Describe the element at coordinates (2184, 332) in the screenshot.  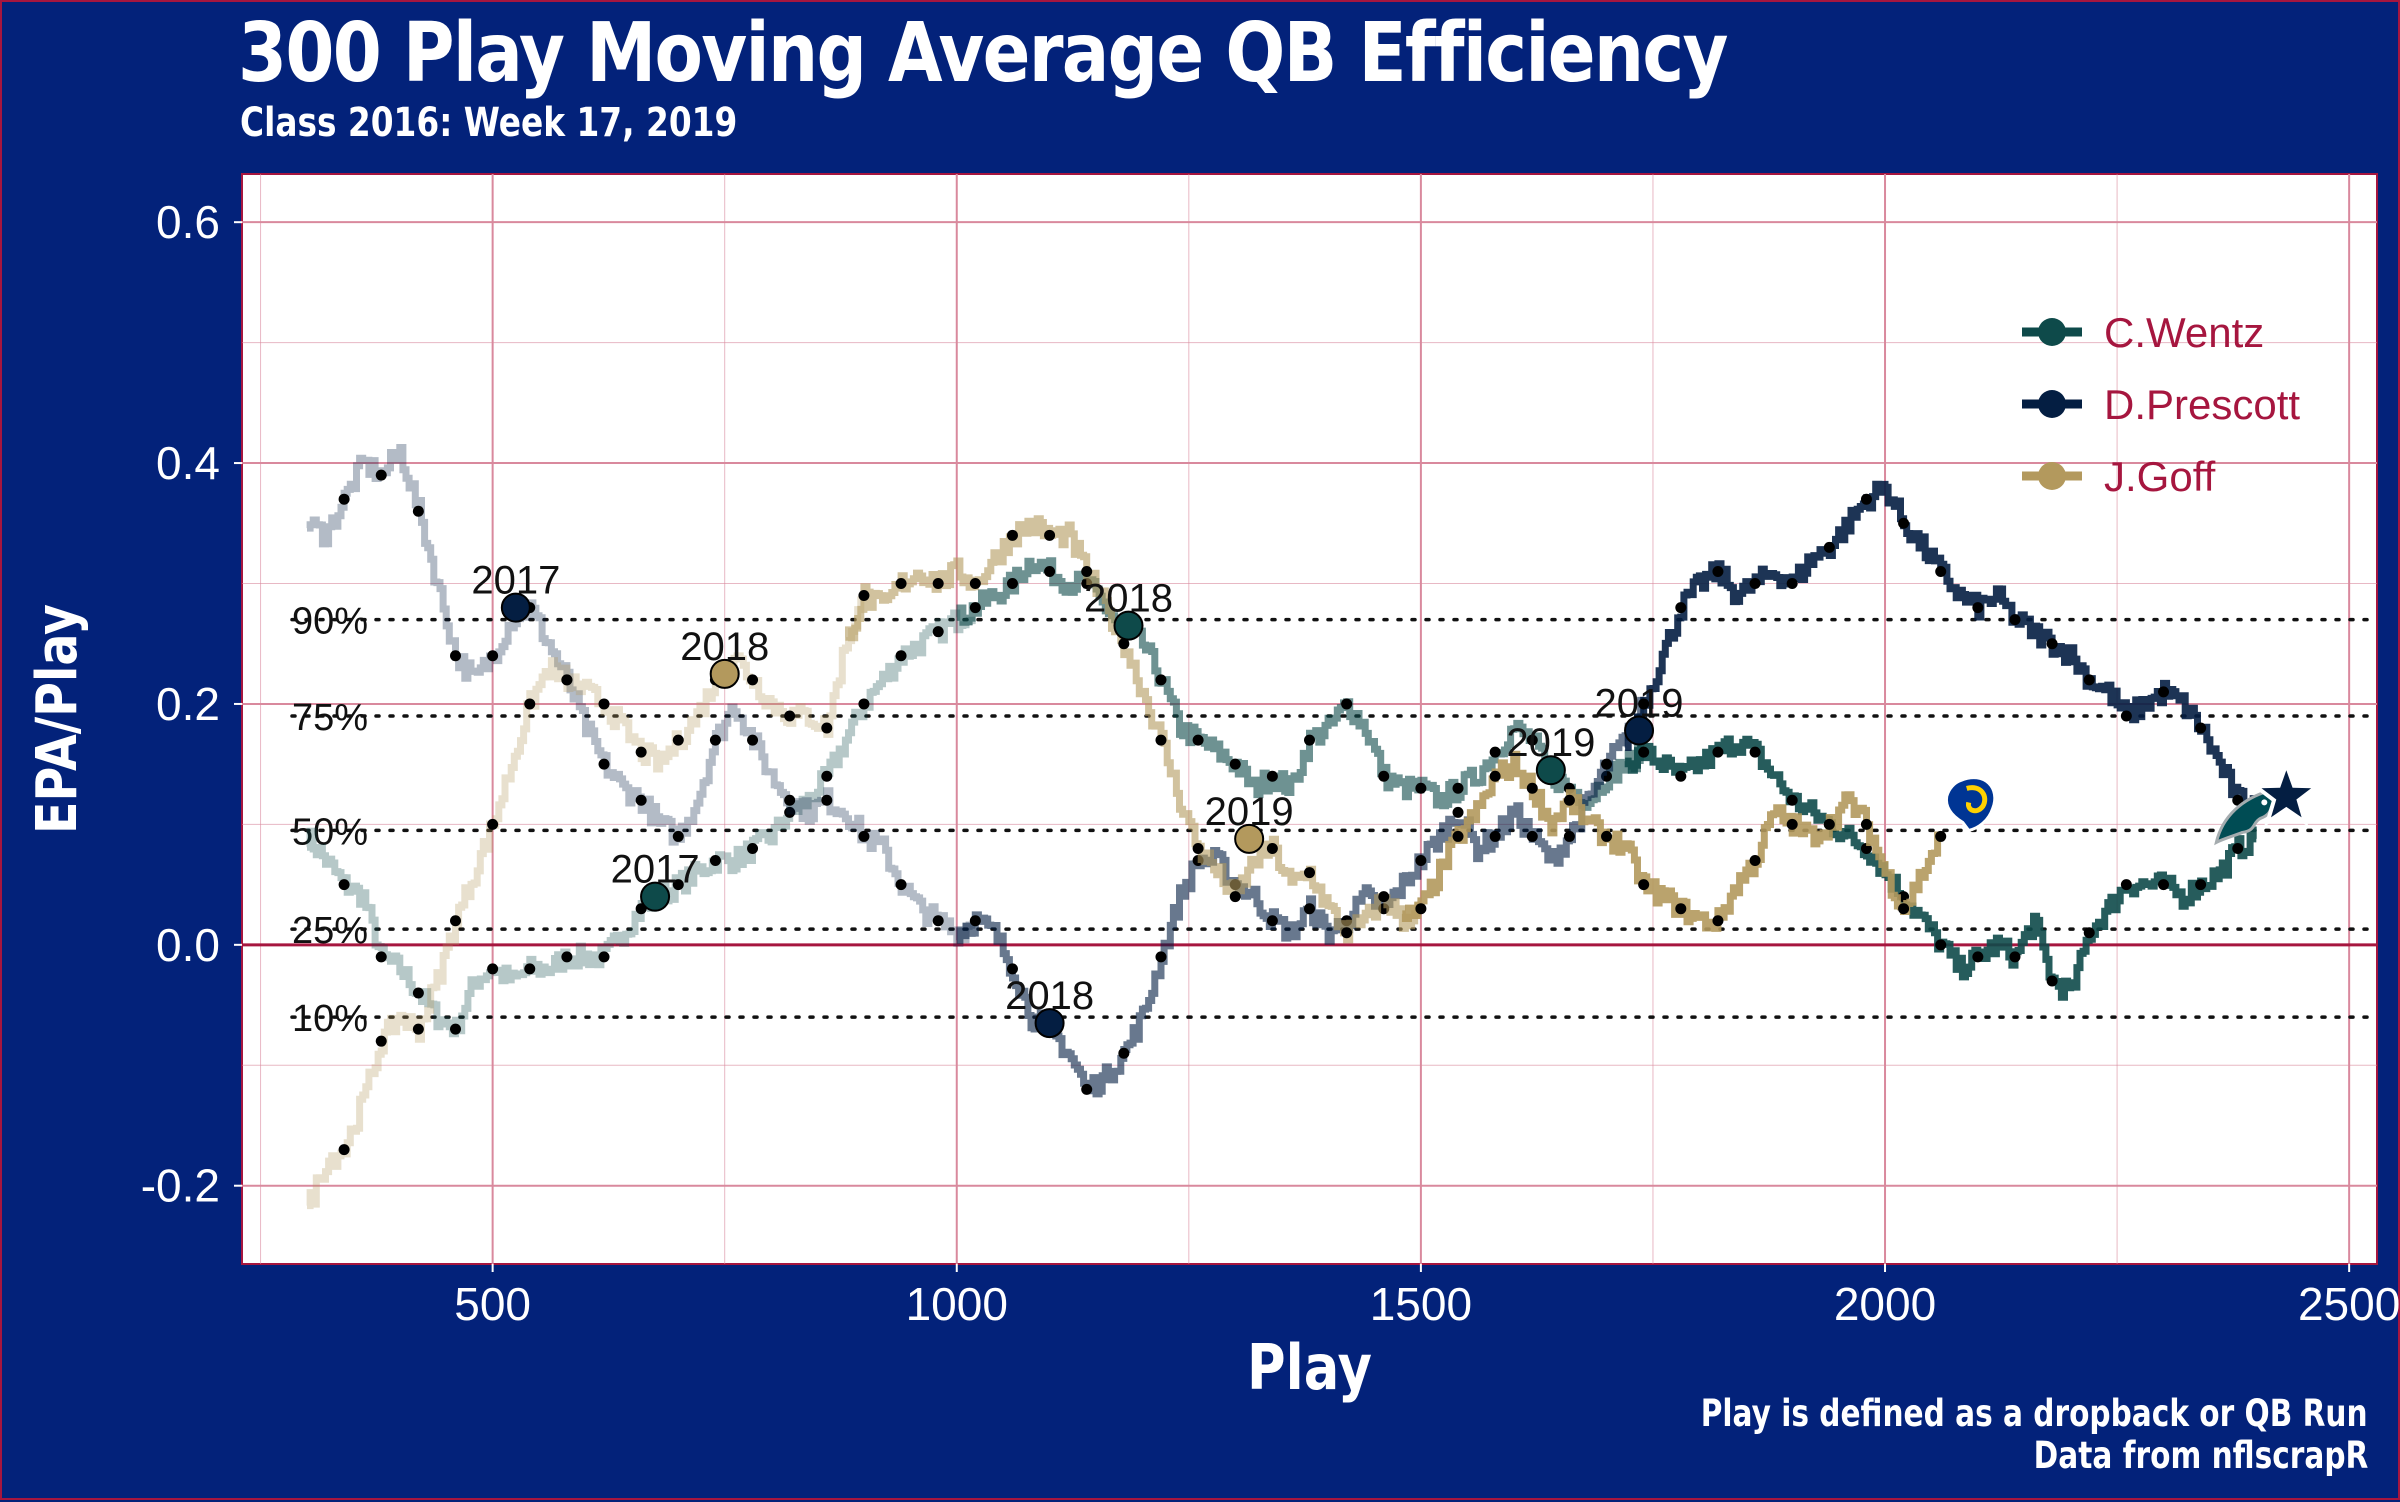
I see `legend-label: C.Wentz` at that location.